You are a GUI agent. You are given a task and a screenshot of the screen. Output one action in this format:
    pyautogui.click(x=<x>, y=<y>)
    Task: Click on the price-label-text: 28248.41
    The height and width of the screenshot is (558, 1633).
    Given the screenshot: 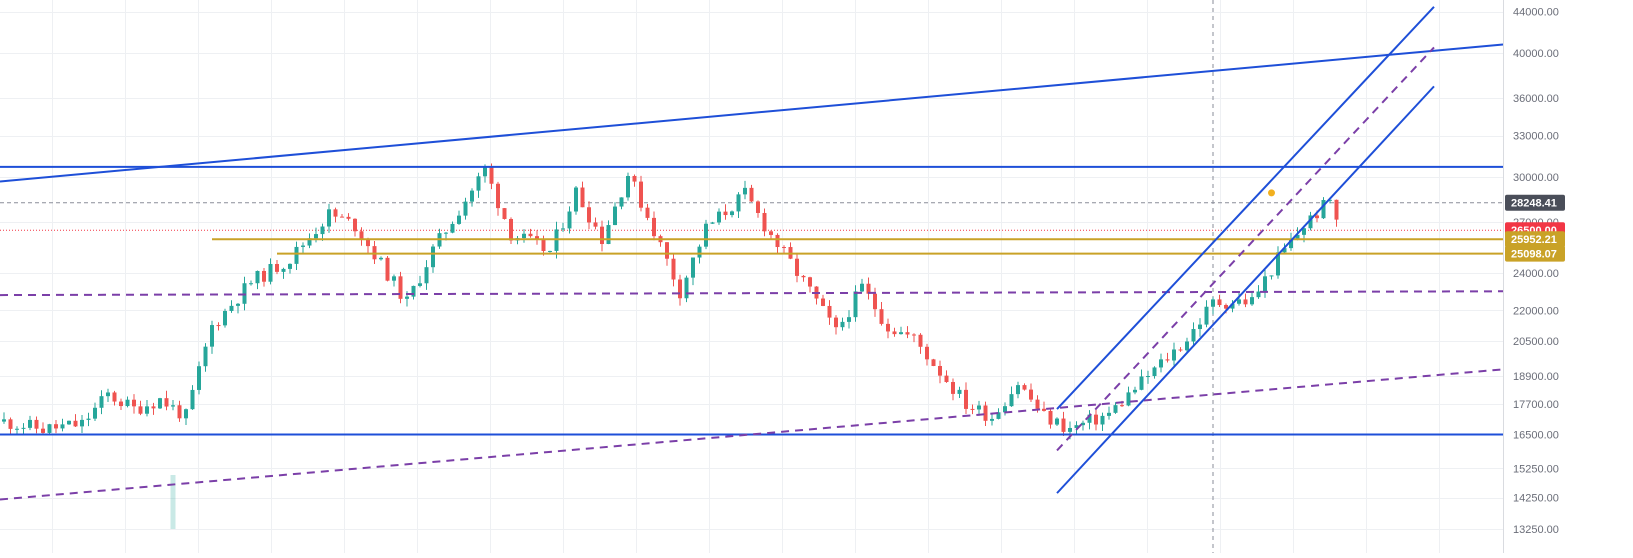 What is the action you would take?
    pyautogui.click(x=1534, y=204)
    